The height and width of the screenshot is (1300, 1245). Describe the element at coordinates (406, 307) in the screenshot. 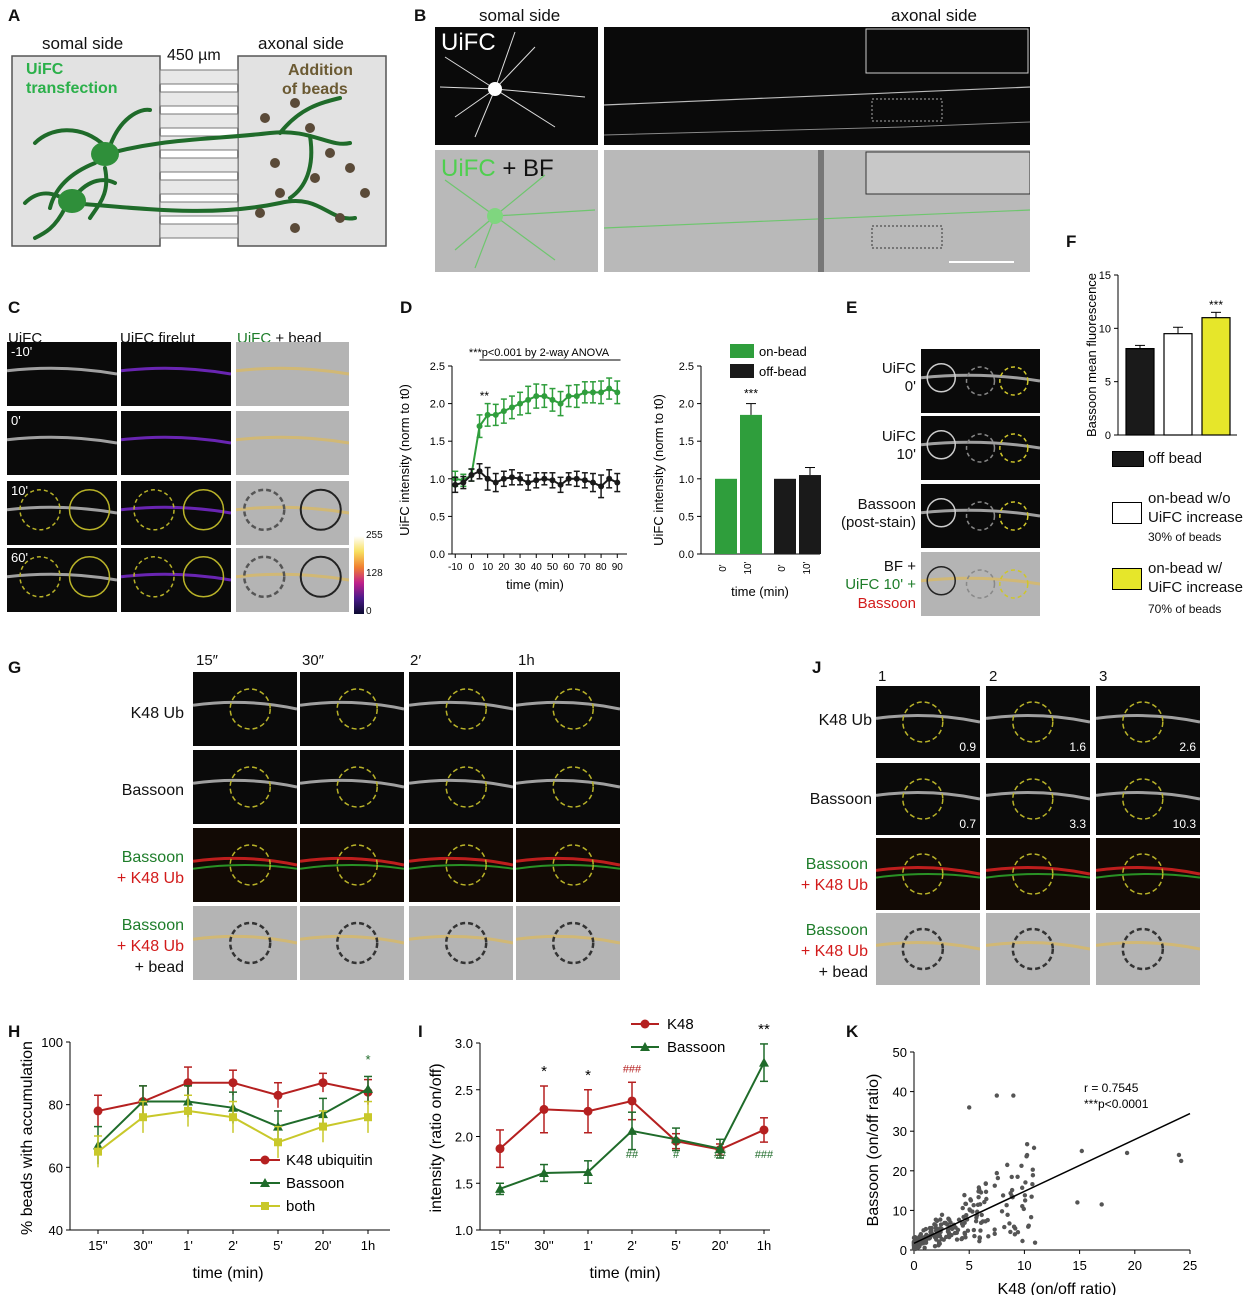

I see `panel-label-d: D` at that location.